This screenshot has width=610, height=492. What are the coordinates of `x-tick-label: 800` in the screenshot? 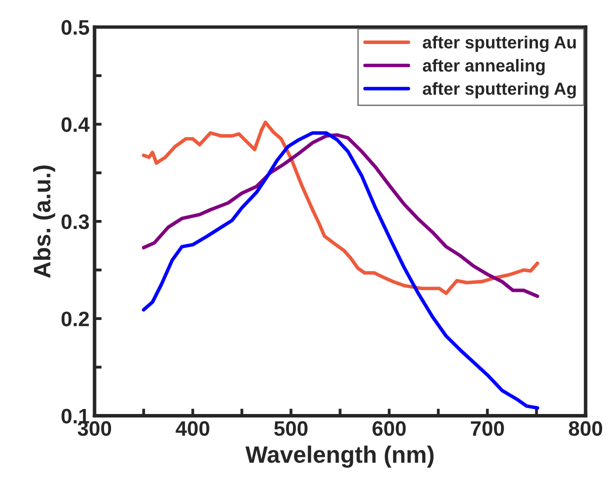 It's located at (585, 428).